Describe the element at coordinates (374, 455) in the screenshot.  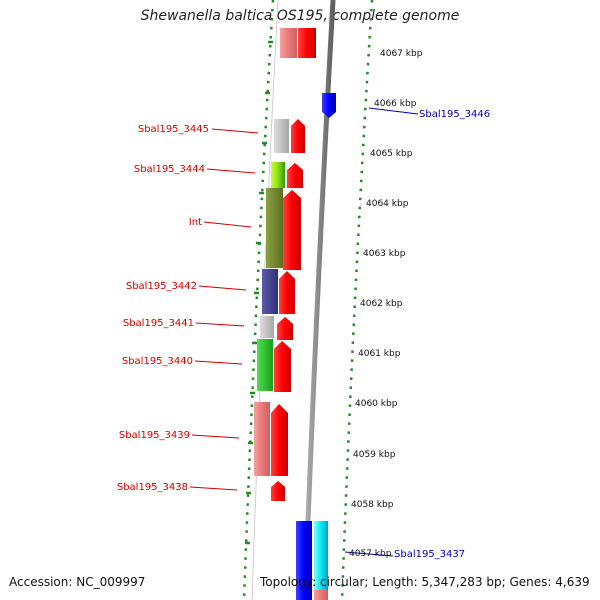
I see `kbp-label-4059: 4059 kbp` at that location.